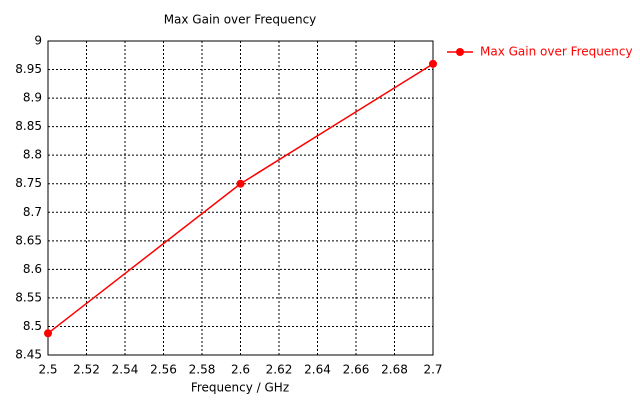 This screenshot has height=400, width=640. Describe the element at coordinates (28, 240) in the screenshot. I see `y-tick-label: 8.65` at that location.